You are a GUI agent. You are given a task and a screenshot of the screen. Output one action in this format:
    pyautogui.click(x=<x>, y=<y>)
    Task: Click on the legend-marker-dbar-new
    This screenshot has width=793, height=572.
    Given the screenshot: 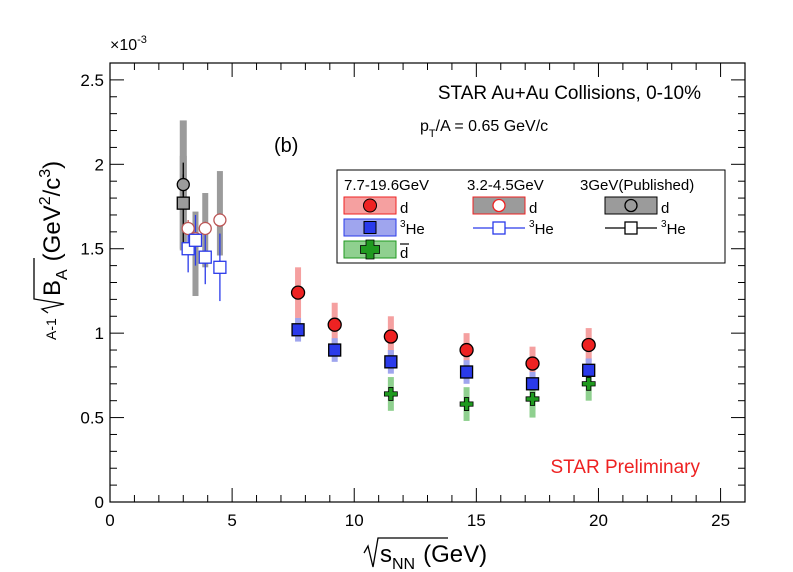 What is the action you would take?
    pyautogui.click(x=370, y=249)
    